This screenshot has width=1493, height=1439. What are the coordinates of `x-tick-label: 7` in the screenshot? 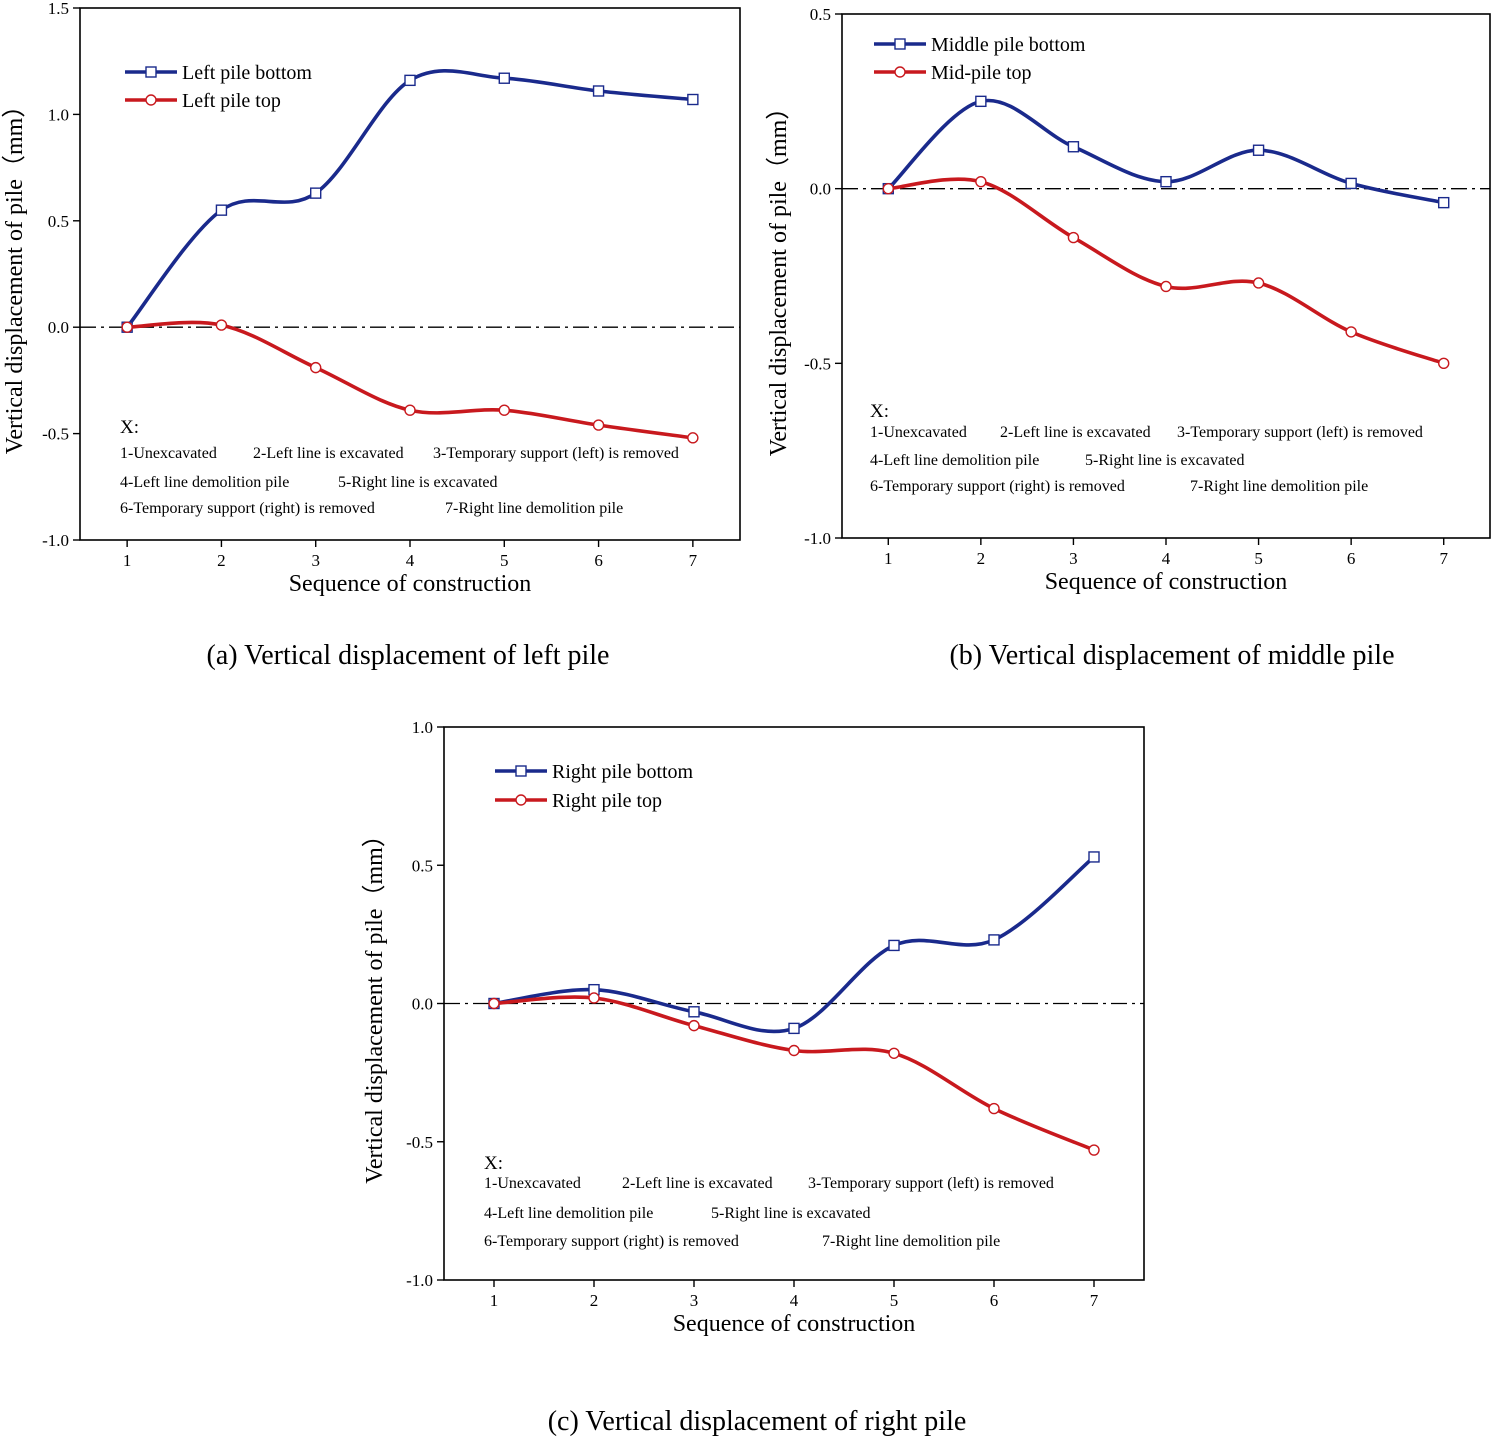 It's located at (693, 560).